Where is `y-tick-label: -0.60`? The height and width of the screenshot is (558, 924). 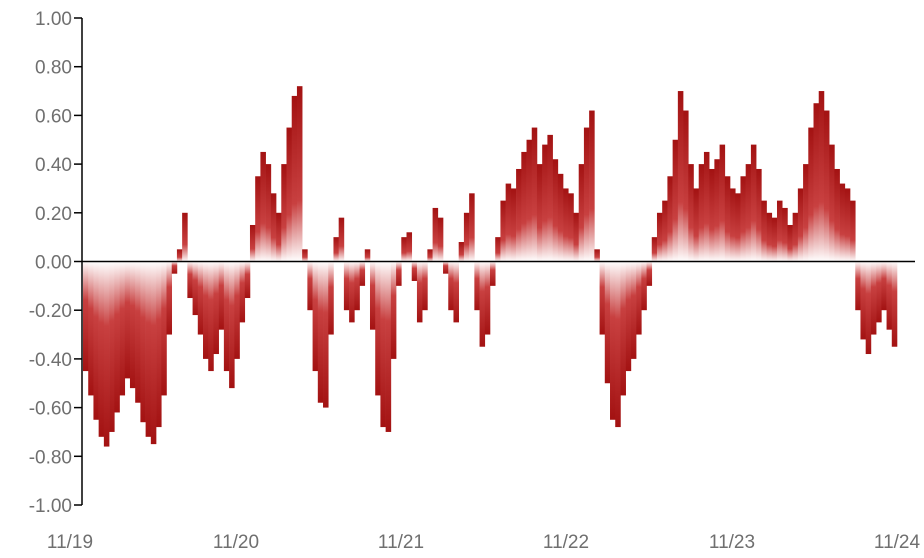
y-tick-label: -0.60 is located at coordinates (50, 409).